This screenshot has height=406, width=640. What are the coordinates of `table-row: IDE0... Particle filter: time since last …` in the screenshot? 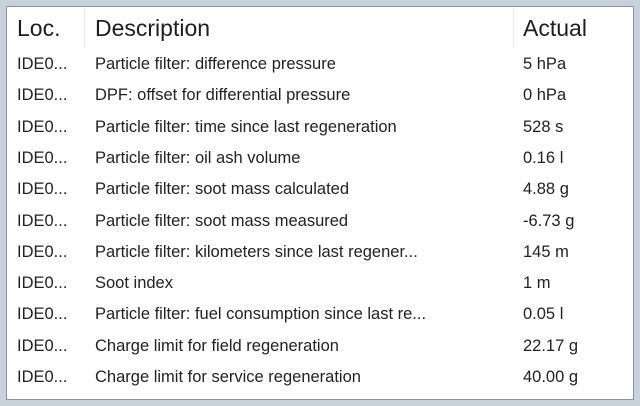 It's located at (320, 127).